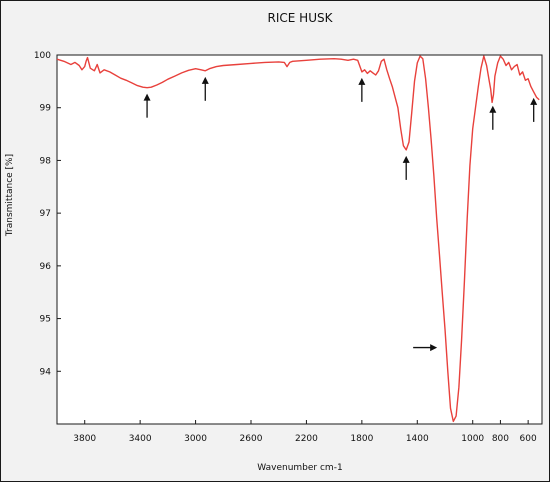  Describe the element at coordinates (251, 439) in the screenshot. I see `x-tick-label: 2600` at that location.